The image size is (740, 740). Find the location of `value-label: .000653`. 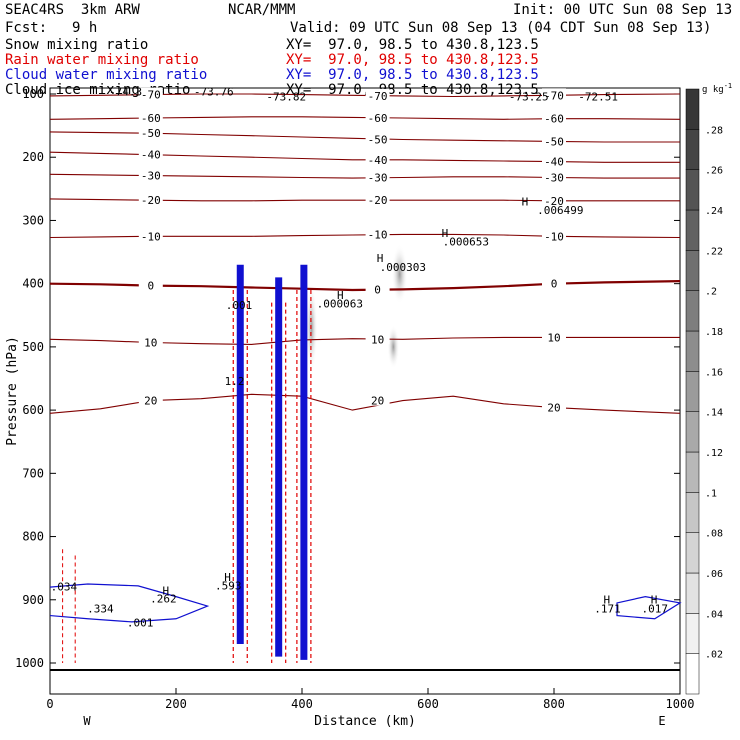

value-label: .000653 is located at coordinates (466, 242).